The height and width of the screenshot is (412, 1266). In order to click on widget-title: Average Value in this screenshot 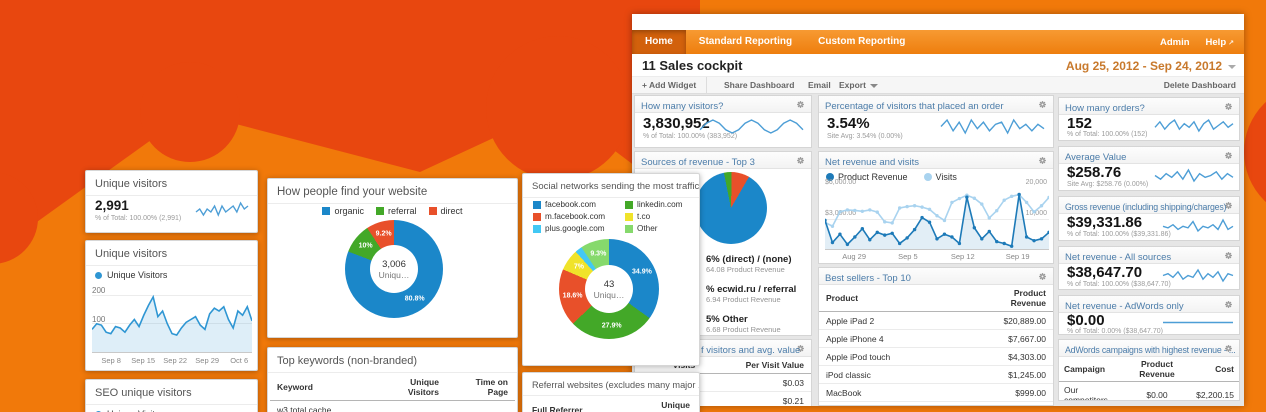, I will do `click(1096, 157)`.